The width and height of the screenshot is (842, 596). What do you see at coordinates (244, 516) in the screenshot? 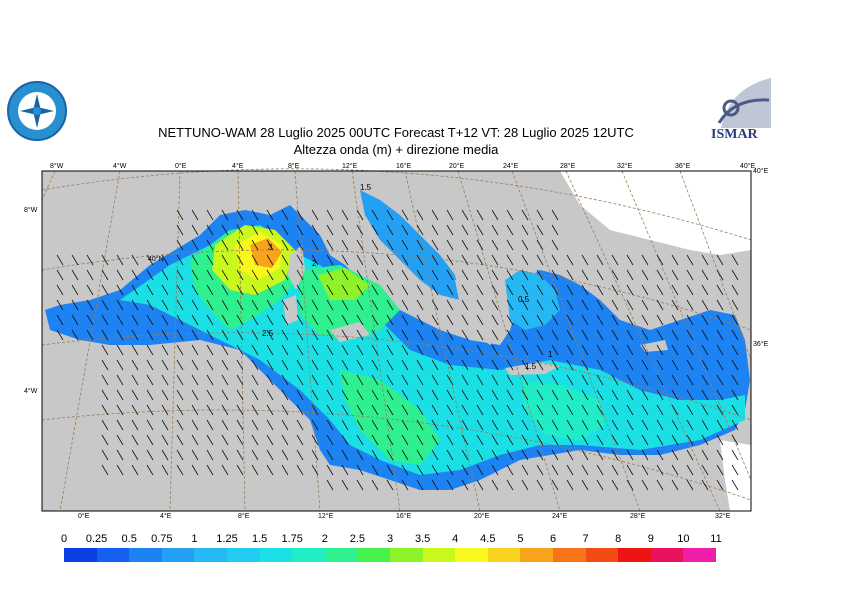
I see `bottom-lon-label: 8°E` at bounding box center [244, 516].